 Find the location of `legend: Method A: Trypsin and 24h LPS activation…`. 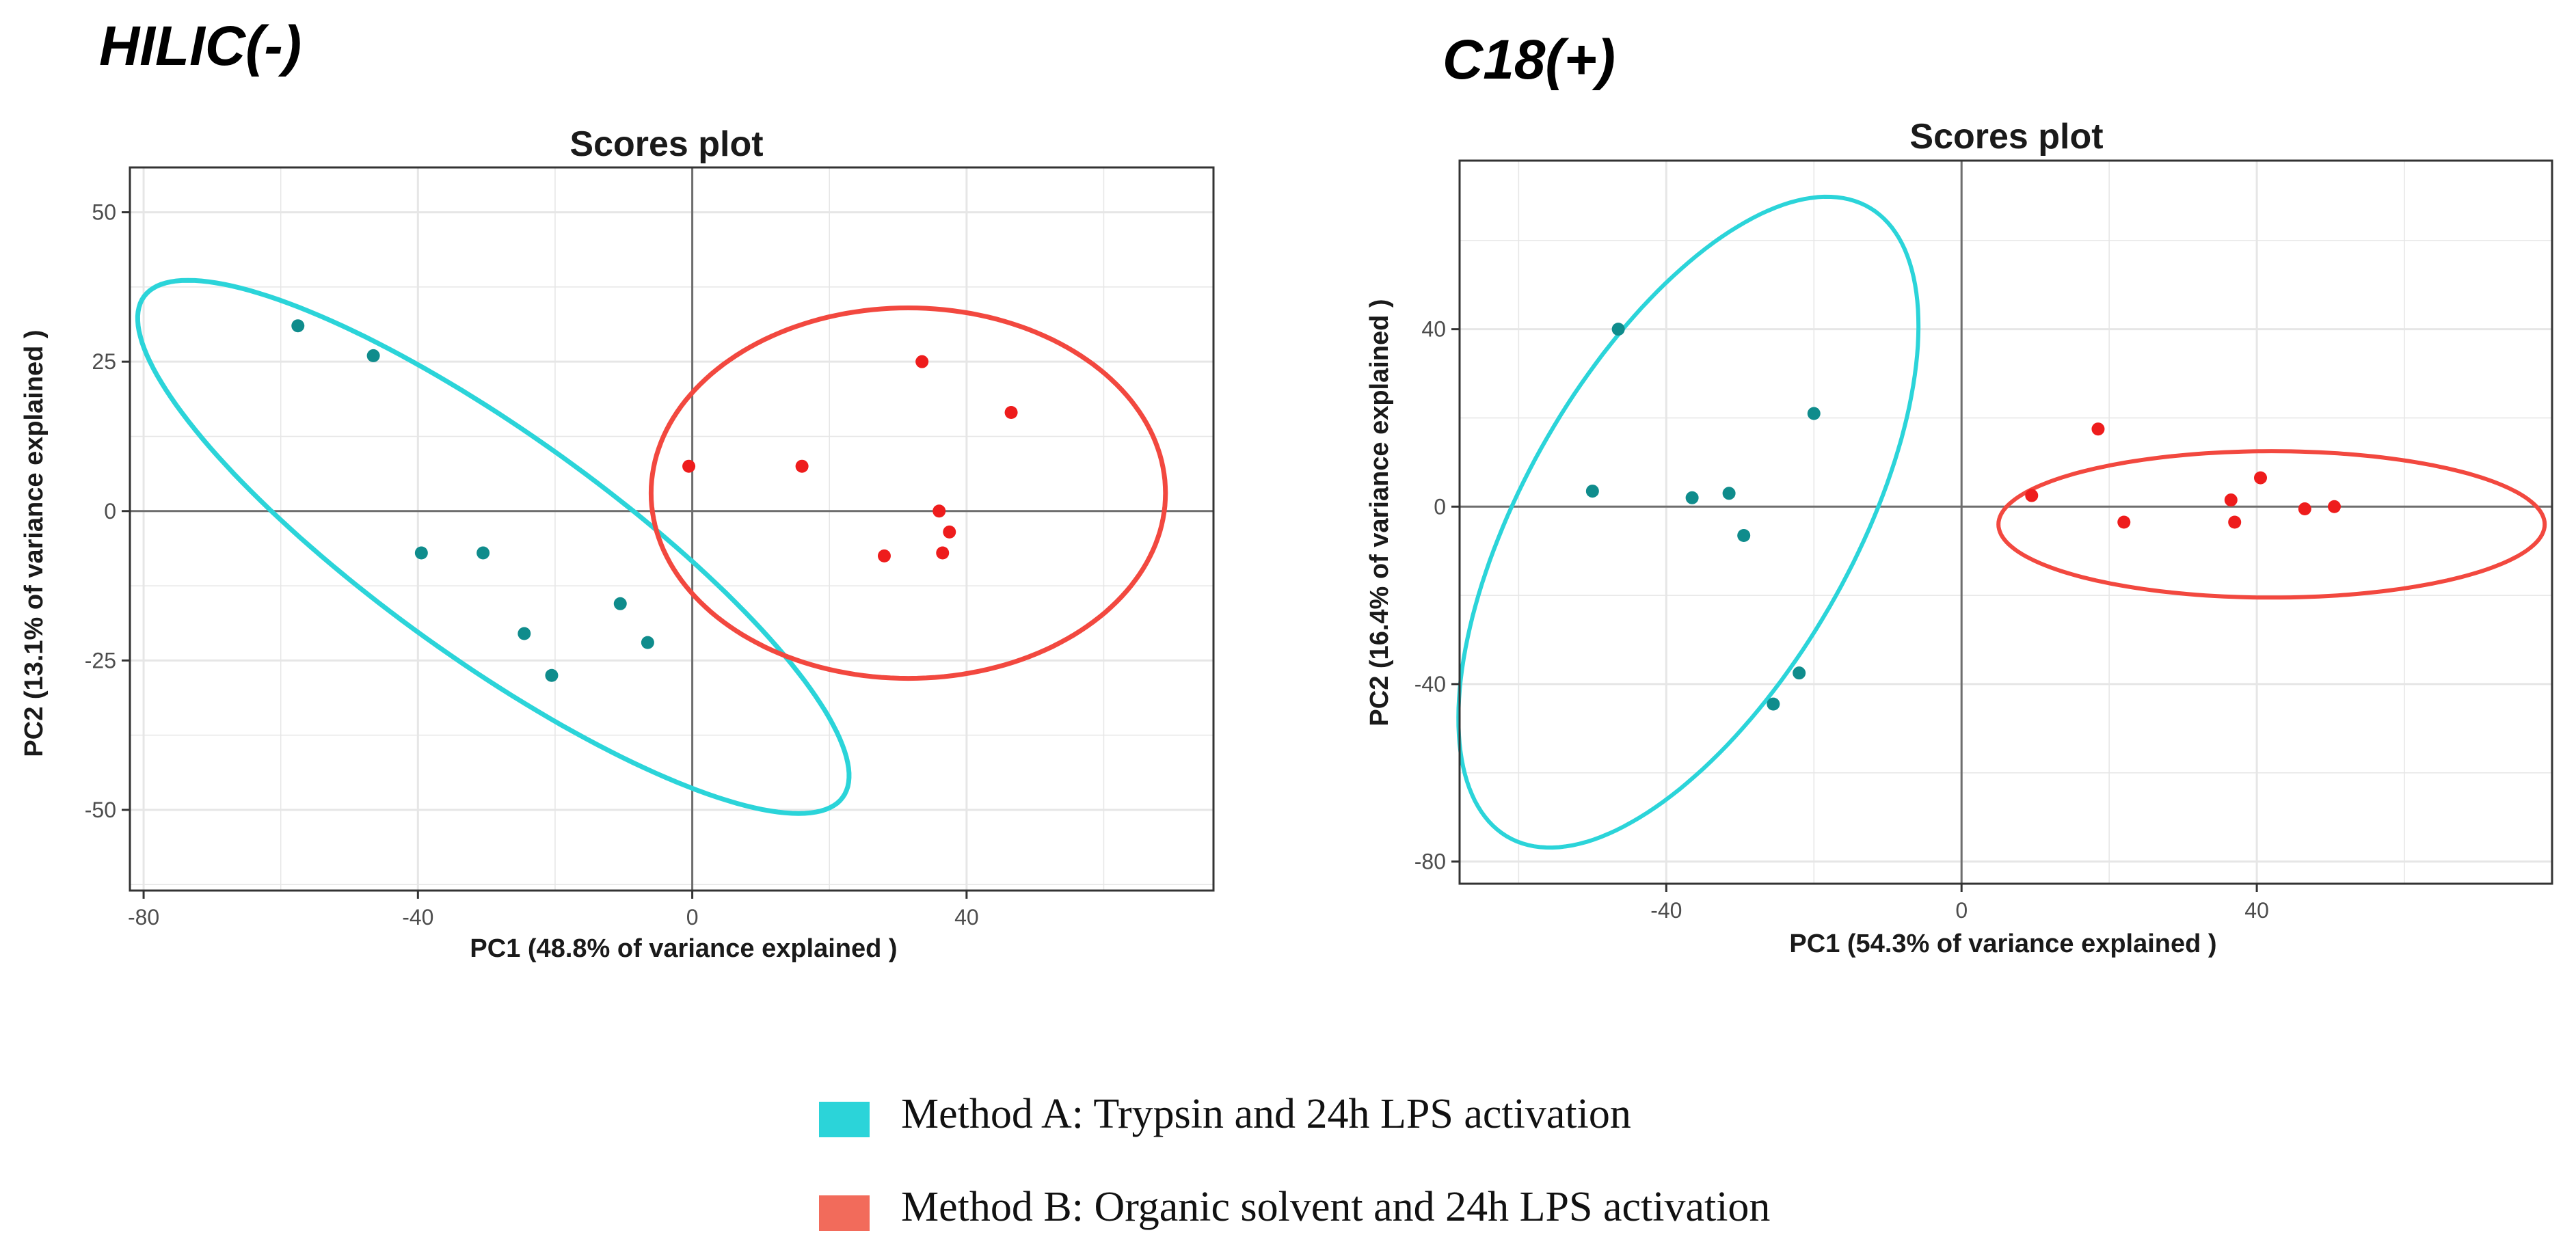

legend: Method A: Trypsin and 24h LPS activation… is located at coordinates (1294, 1161).